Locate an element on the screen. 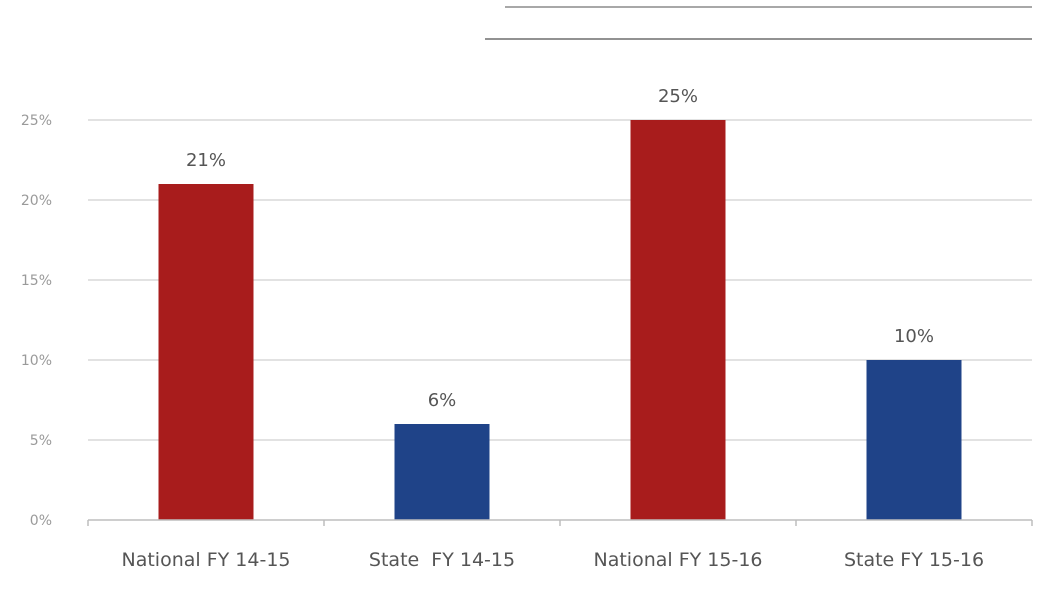  data-label: 10% is located at coordinates (914, 336).